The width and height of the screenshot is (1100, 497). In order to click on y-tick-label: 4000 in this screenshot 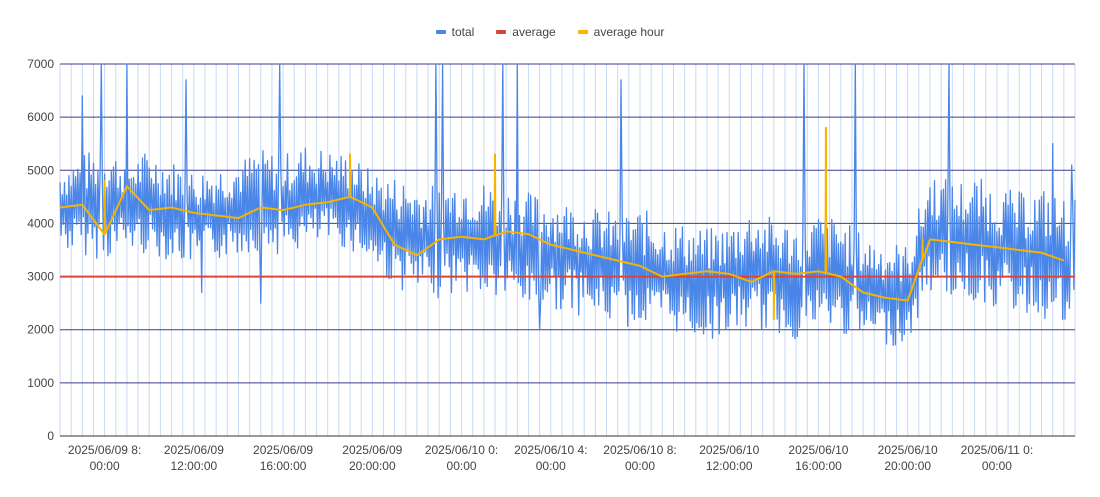, I will do `click(40, 223)`.